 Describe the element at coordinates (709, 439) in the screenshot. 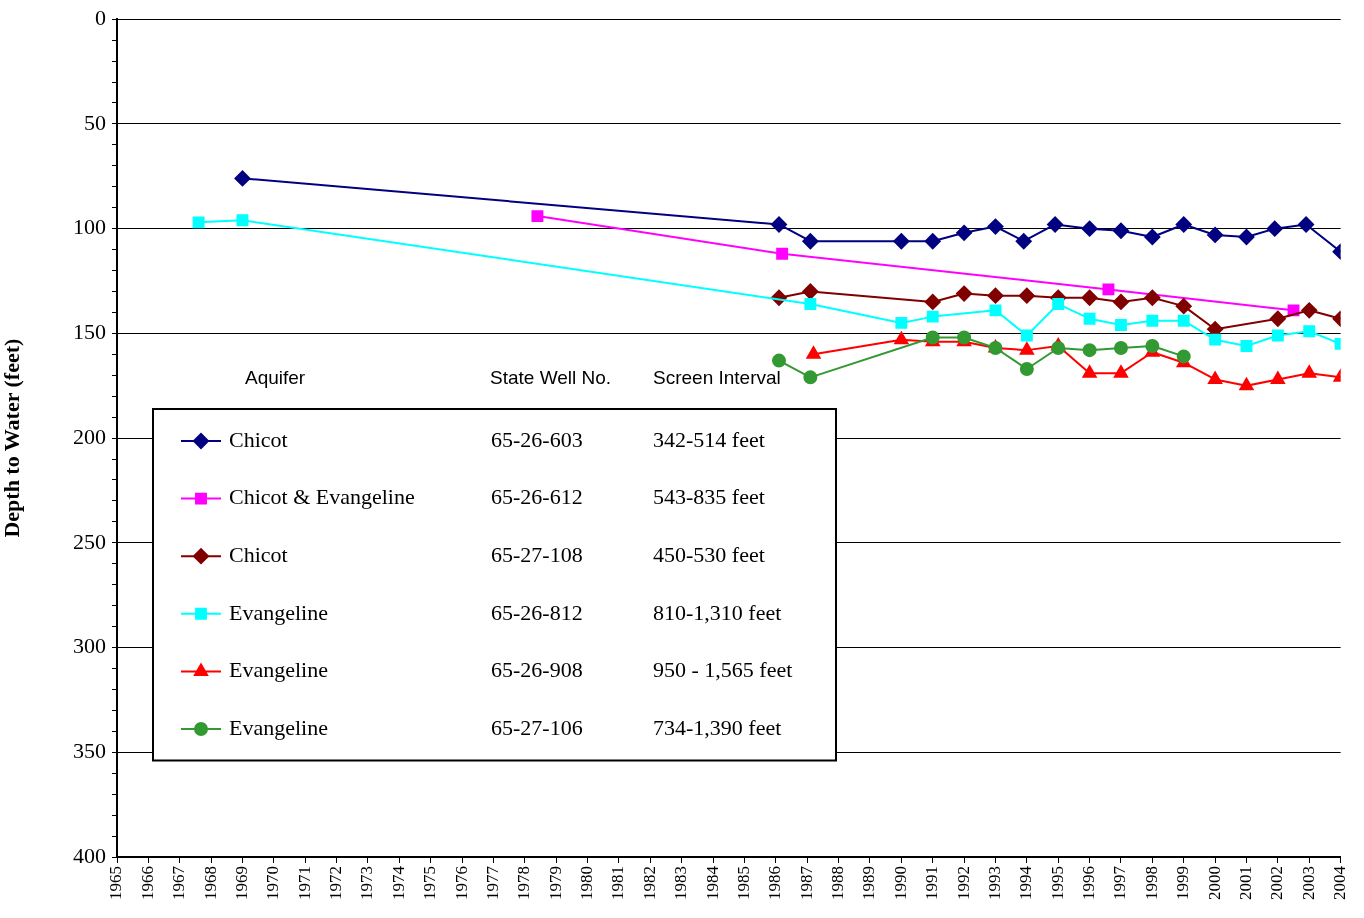

I see `annotation: 342-514 feet` at that location.